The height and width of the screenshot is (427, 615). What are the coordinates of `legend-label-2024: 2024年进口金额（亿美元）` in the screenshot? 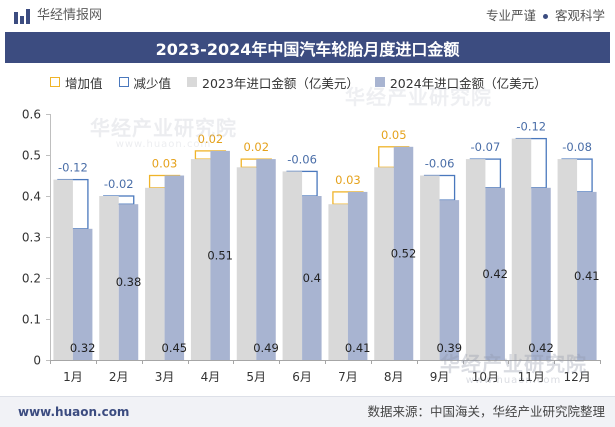 It's located at (468, 83).